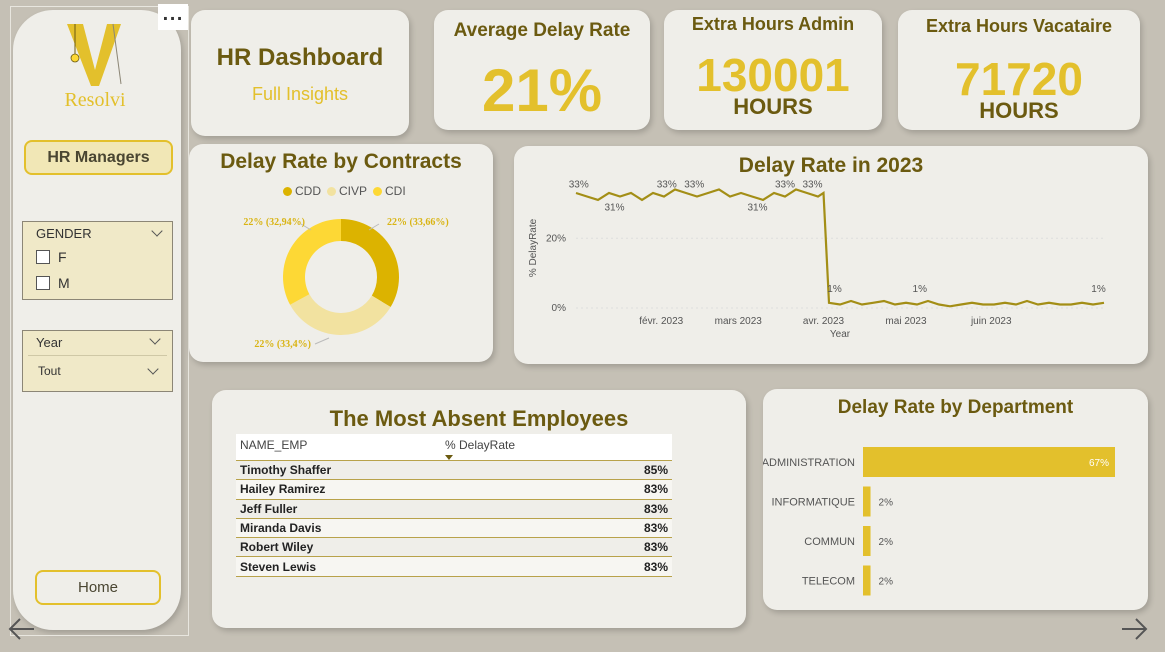  I want to click on resolvi-logo: Resolvi, so click(95, 65).